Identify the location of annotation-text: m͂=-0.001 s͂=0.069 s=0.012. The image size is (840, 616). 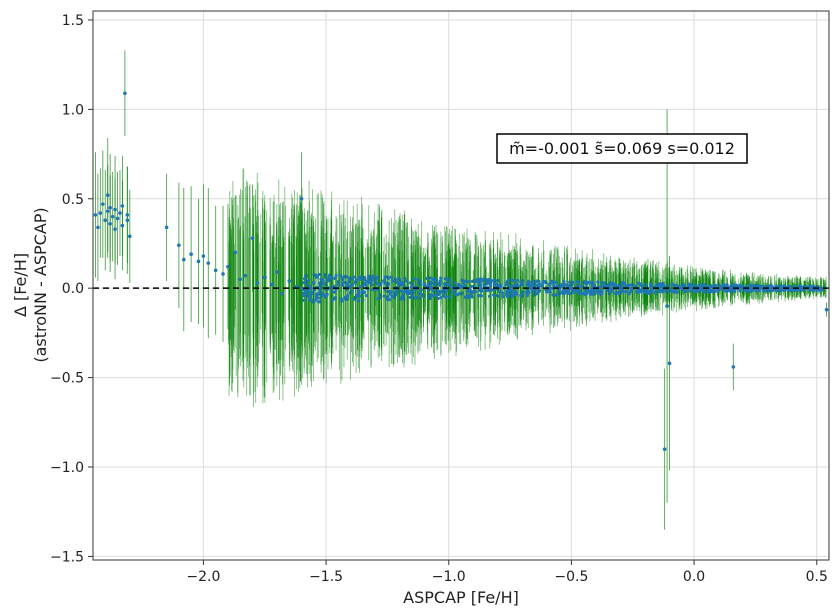
(622, 148).